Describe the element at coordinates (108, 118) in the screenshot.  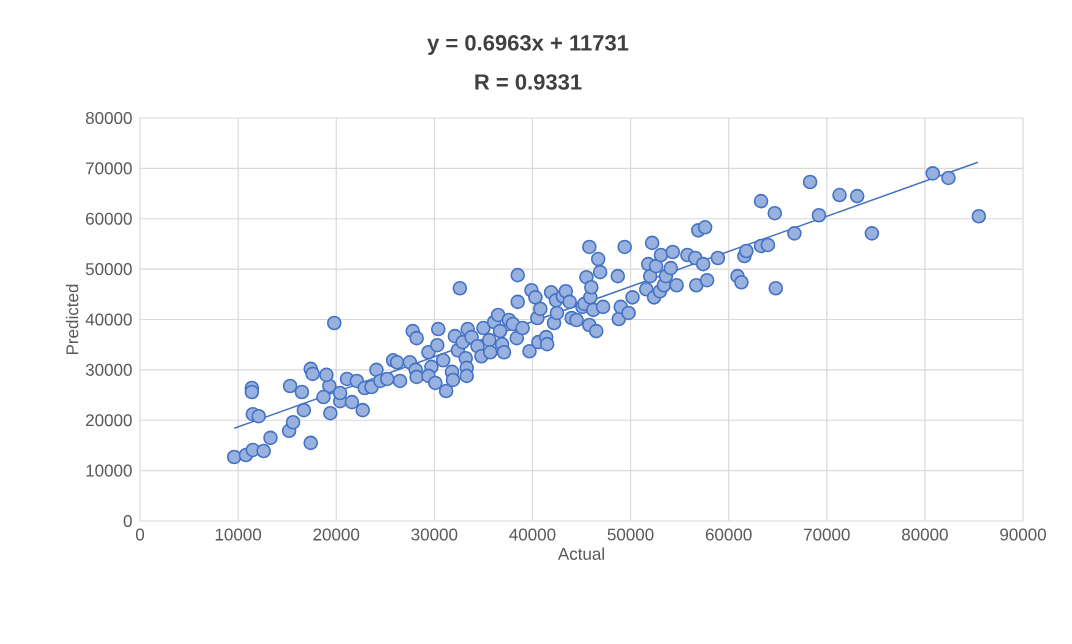
I see `y-tick-label: 80000` at that location.